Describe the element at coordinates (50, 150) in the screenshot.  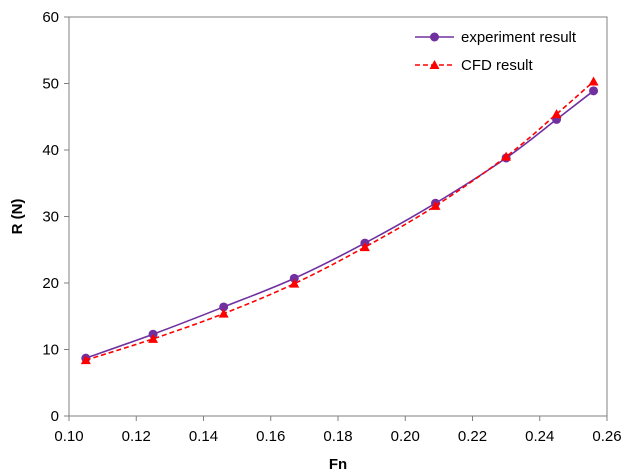
I see `y-tick-label: 40` at that location.